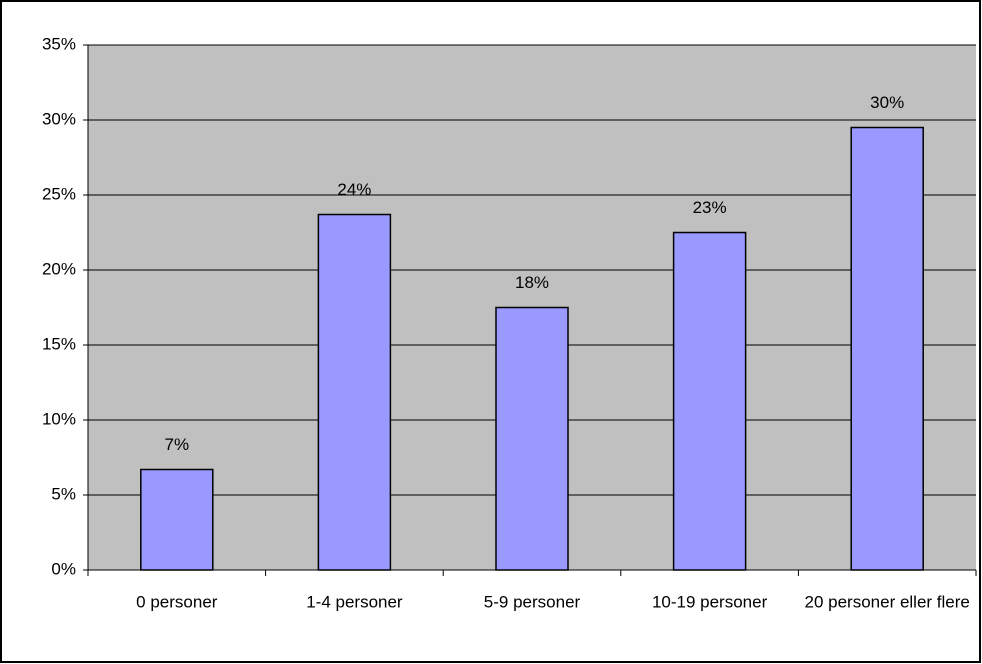 This screenshot has height=664, width=982. I want to click on x-tick-label: 1-4 personer, so click(354, 601).